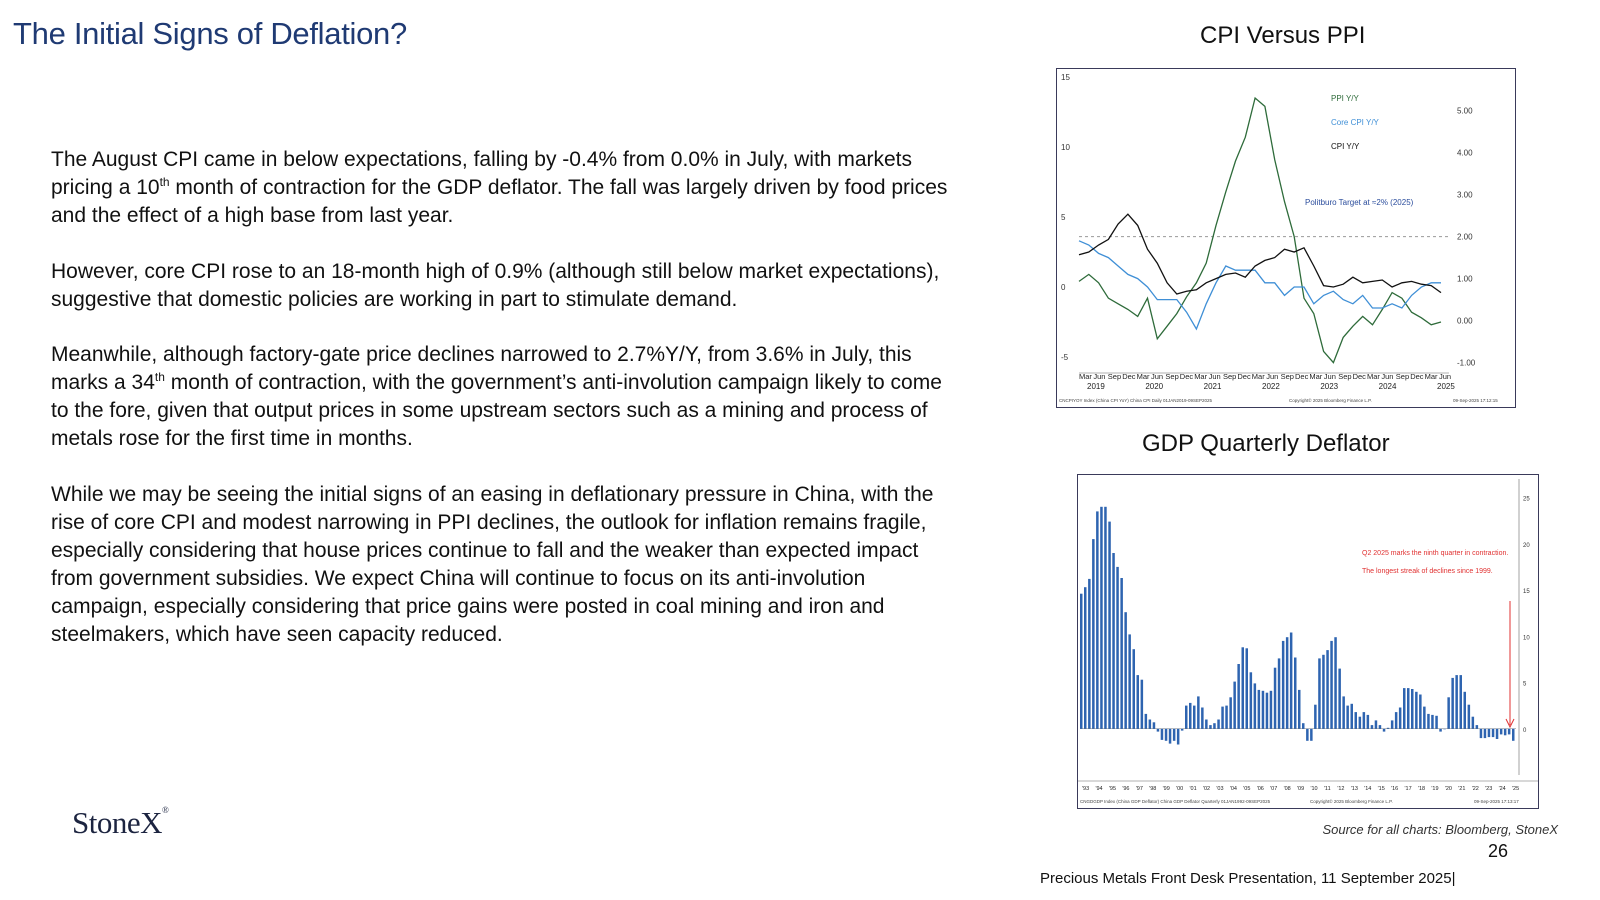 Image resolution: width=1600 pixels, height=900 pixels. What do you see at coordinates (1388, 386) in the screenshot?
I see `x-year-label: 2024` at bounding box center [1388, 386].